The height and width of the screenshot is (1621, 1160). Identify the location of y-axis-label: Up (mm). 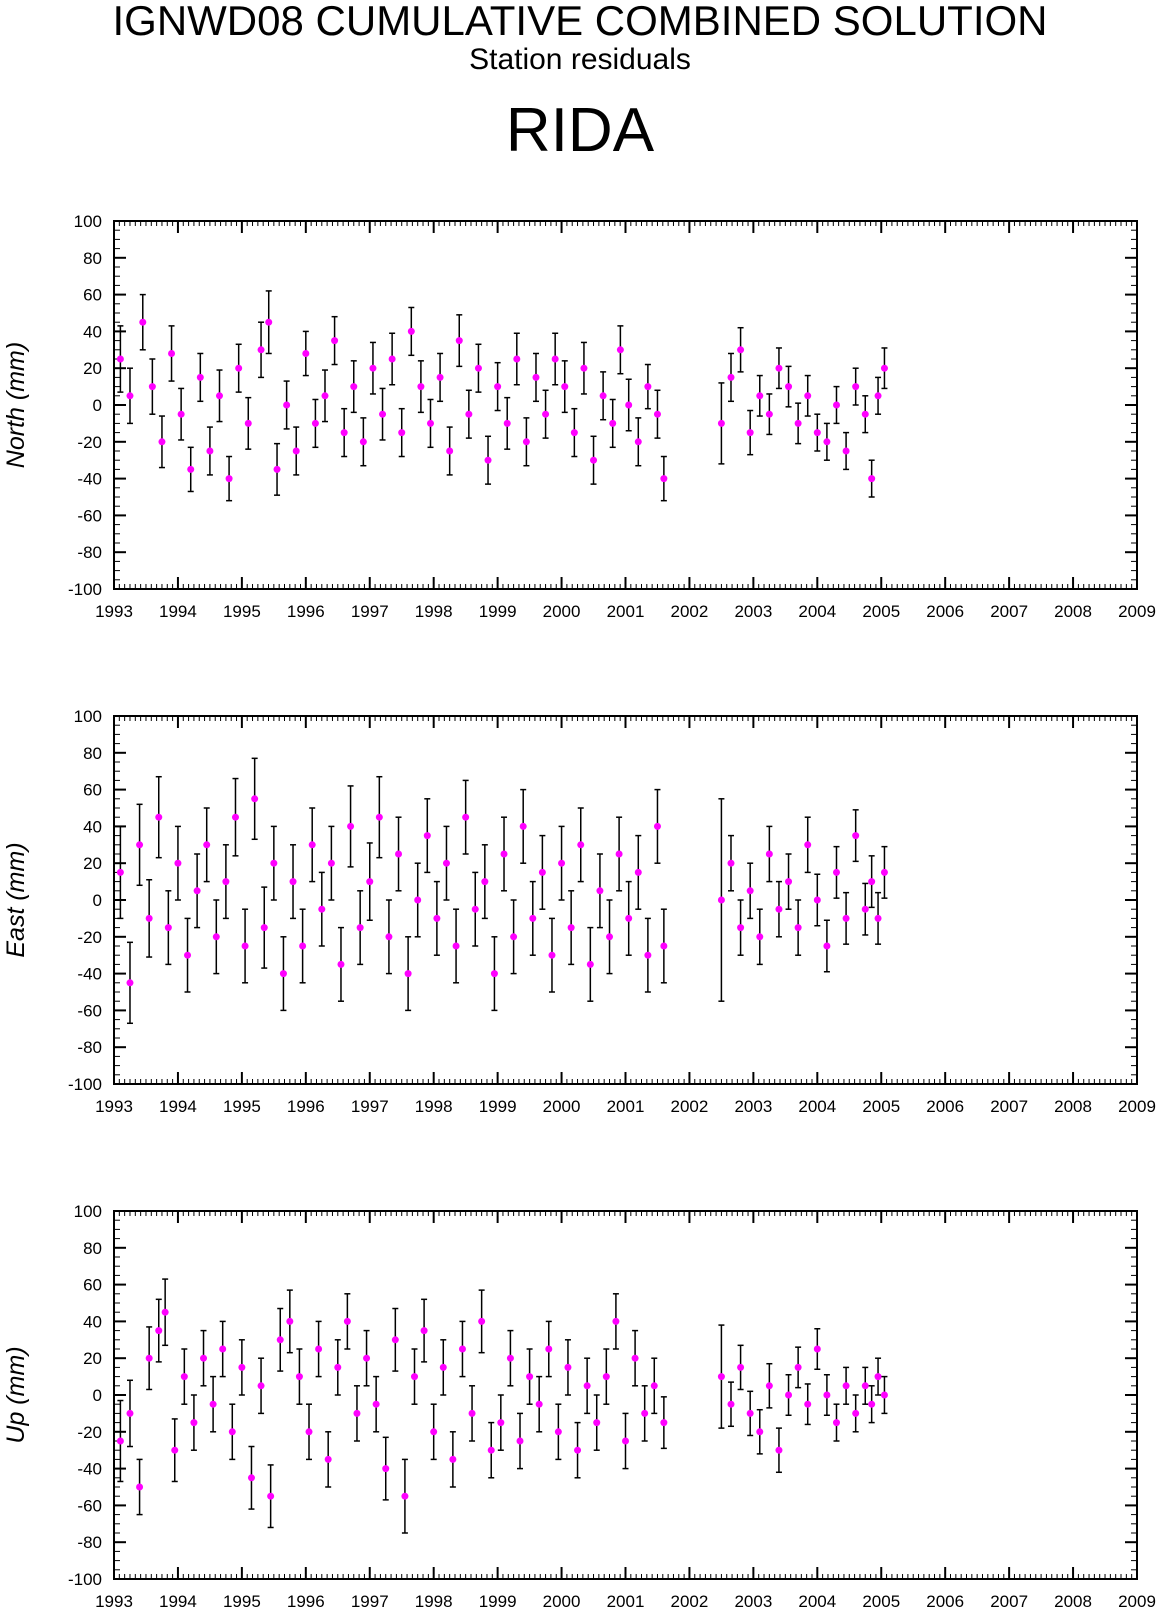
(16, 1394).